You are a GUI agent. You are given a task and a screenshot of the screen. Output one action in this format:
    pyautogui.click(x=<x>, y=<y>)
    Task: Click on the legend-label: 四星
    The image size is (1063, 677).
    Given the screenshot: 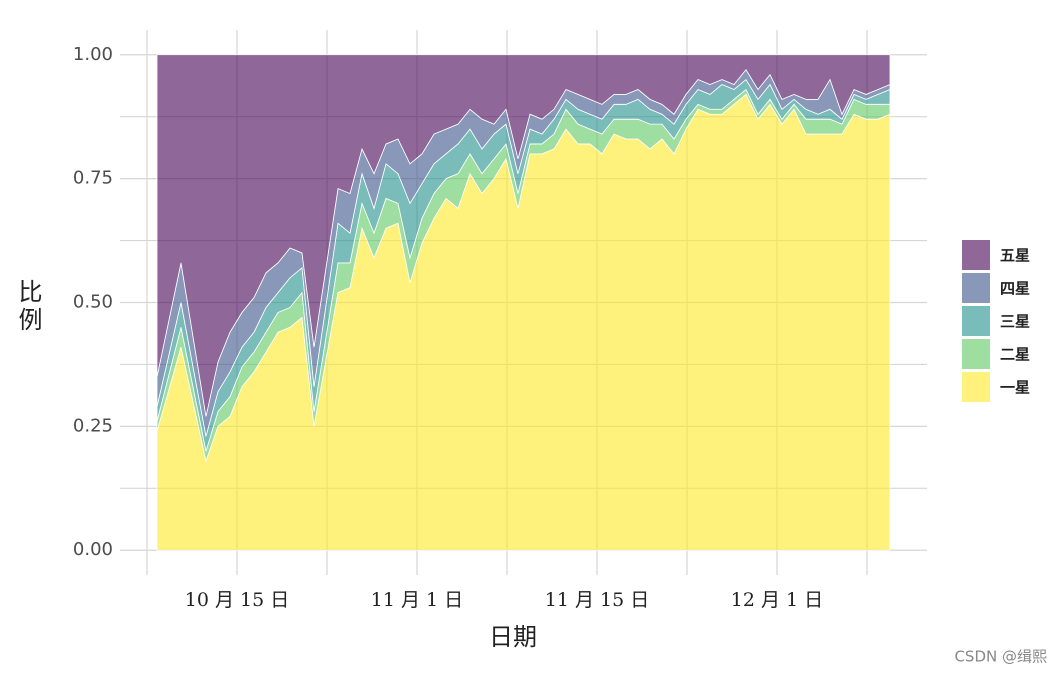 What is the action you would take?
    pyautogui.click(x=1015, y=289)
    